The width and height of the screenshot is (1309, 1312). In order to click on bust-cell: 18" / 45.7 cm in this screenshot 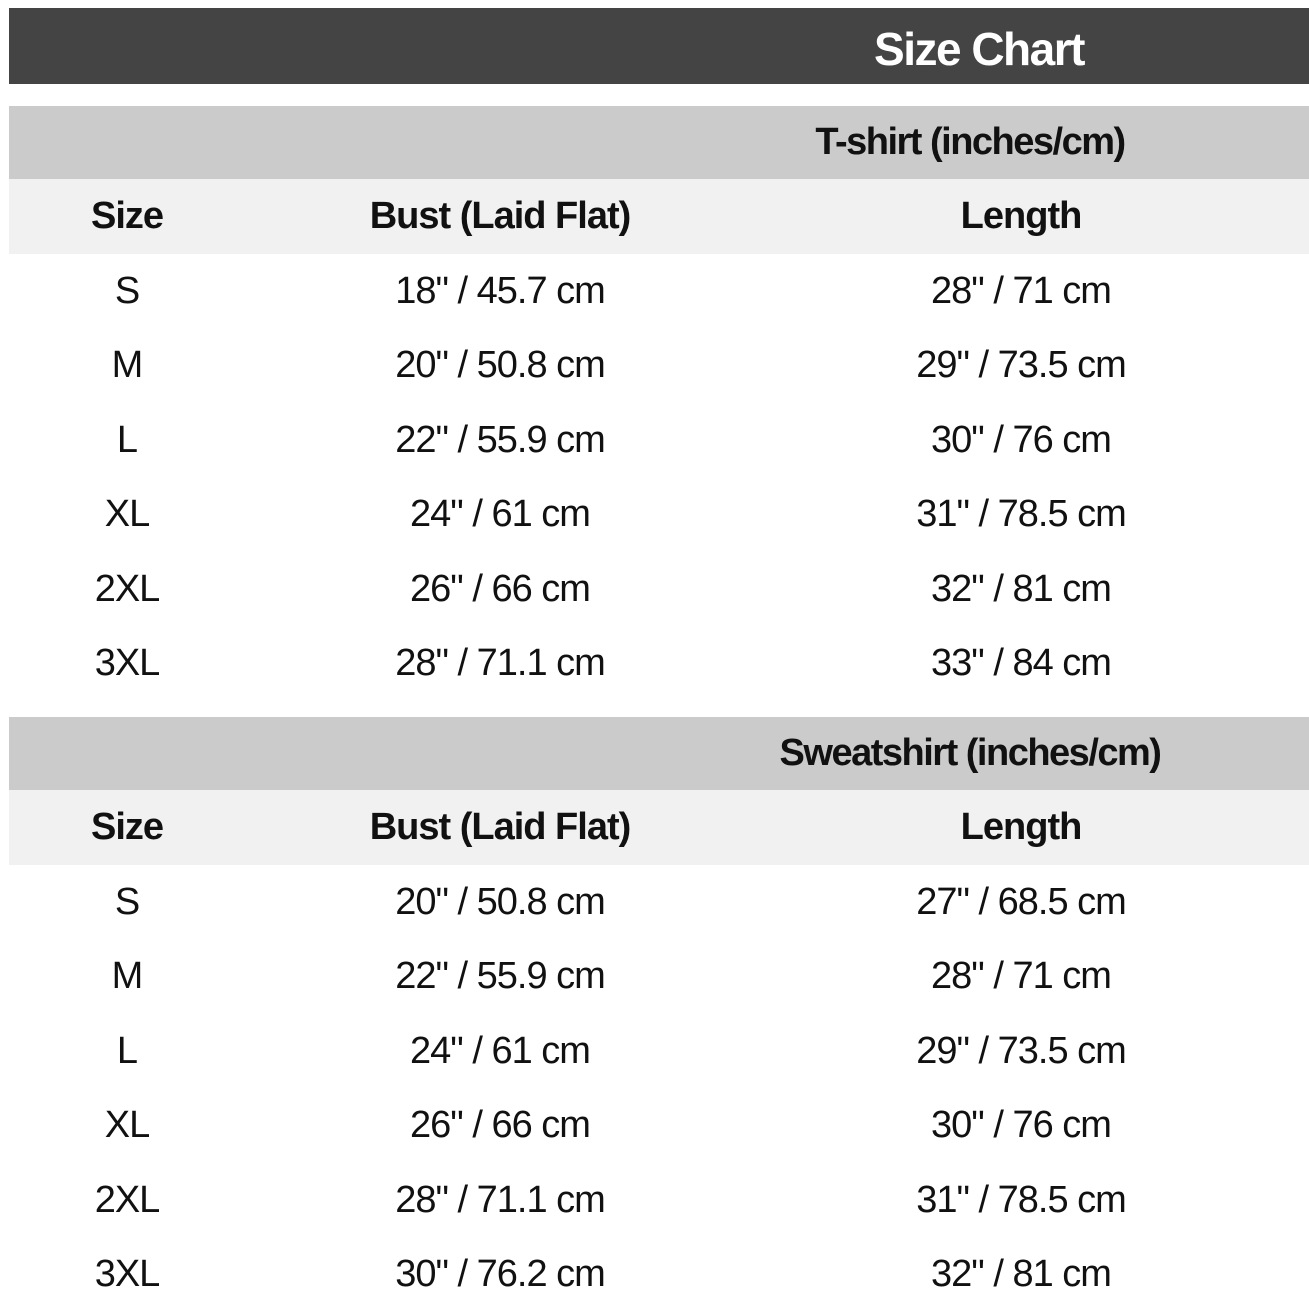, I will do `click(500, 291)`.